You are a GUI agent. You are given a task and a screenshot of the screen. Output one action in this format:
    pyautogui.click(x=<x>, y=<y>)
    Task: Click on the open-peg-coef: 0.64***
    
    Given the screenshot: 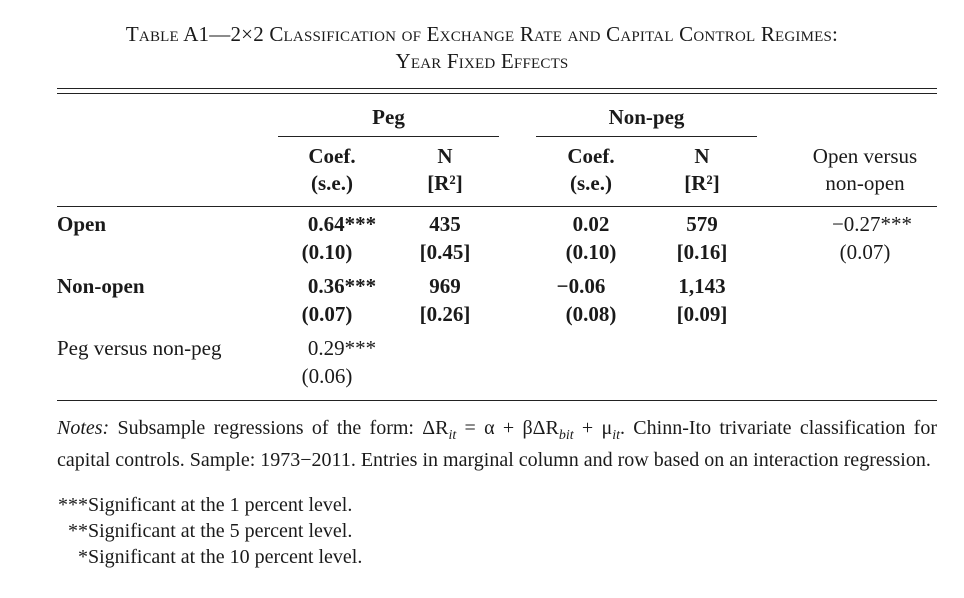 What is the action you would take?
    pyautogui.click(x=342, y=224)
    